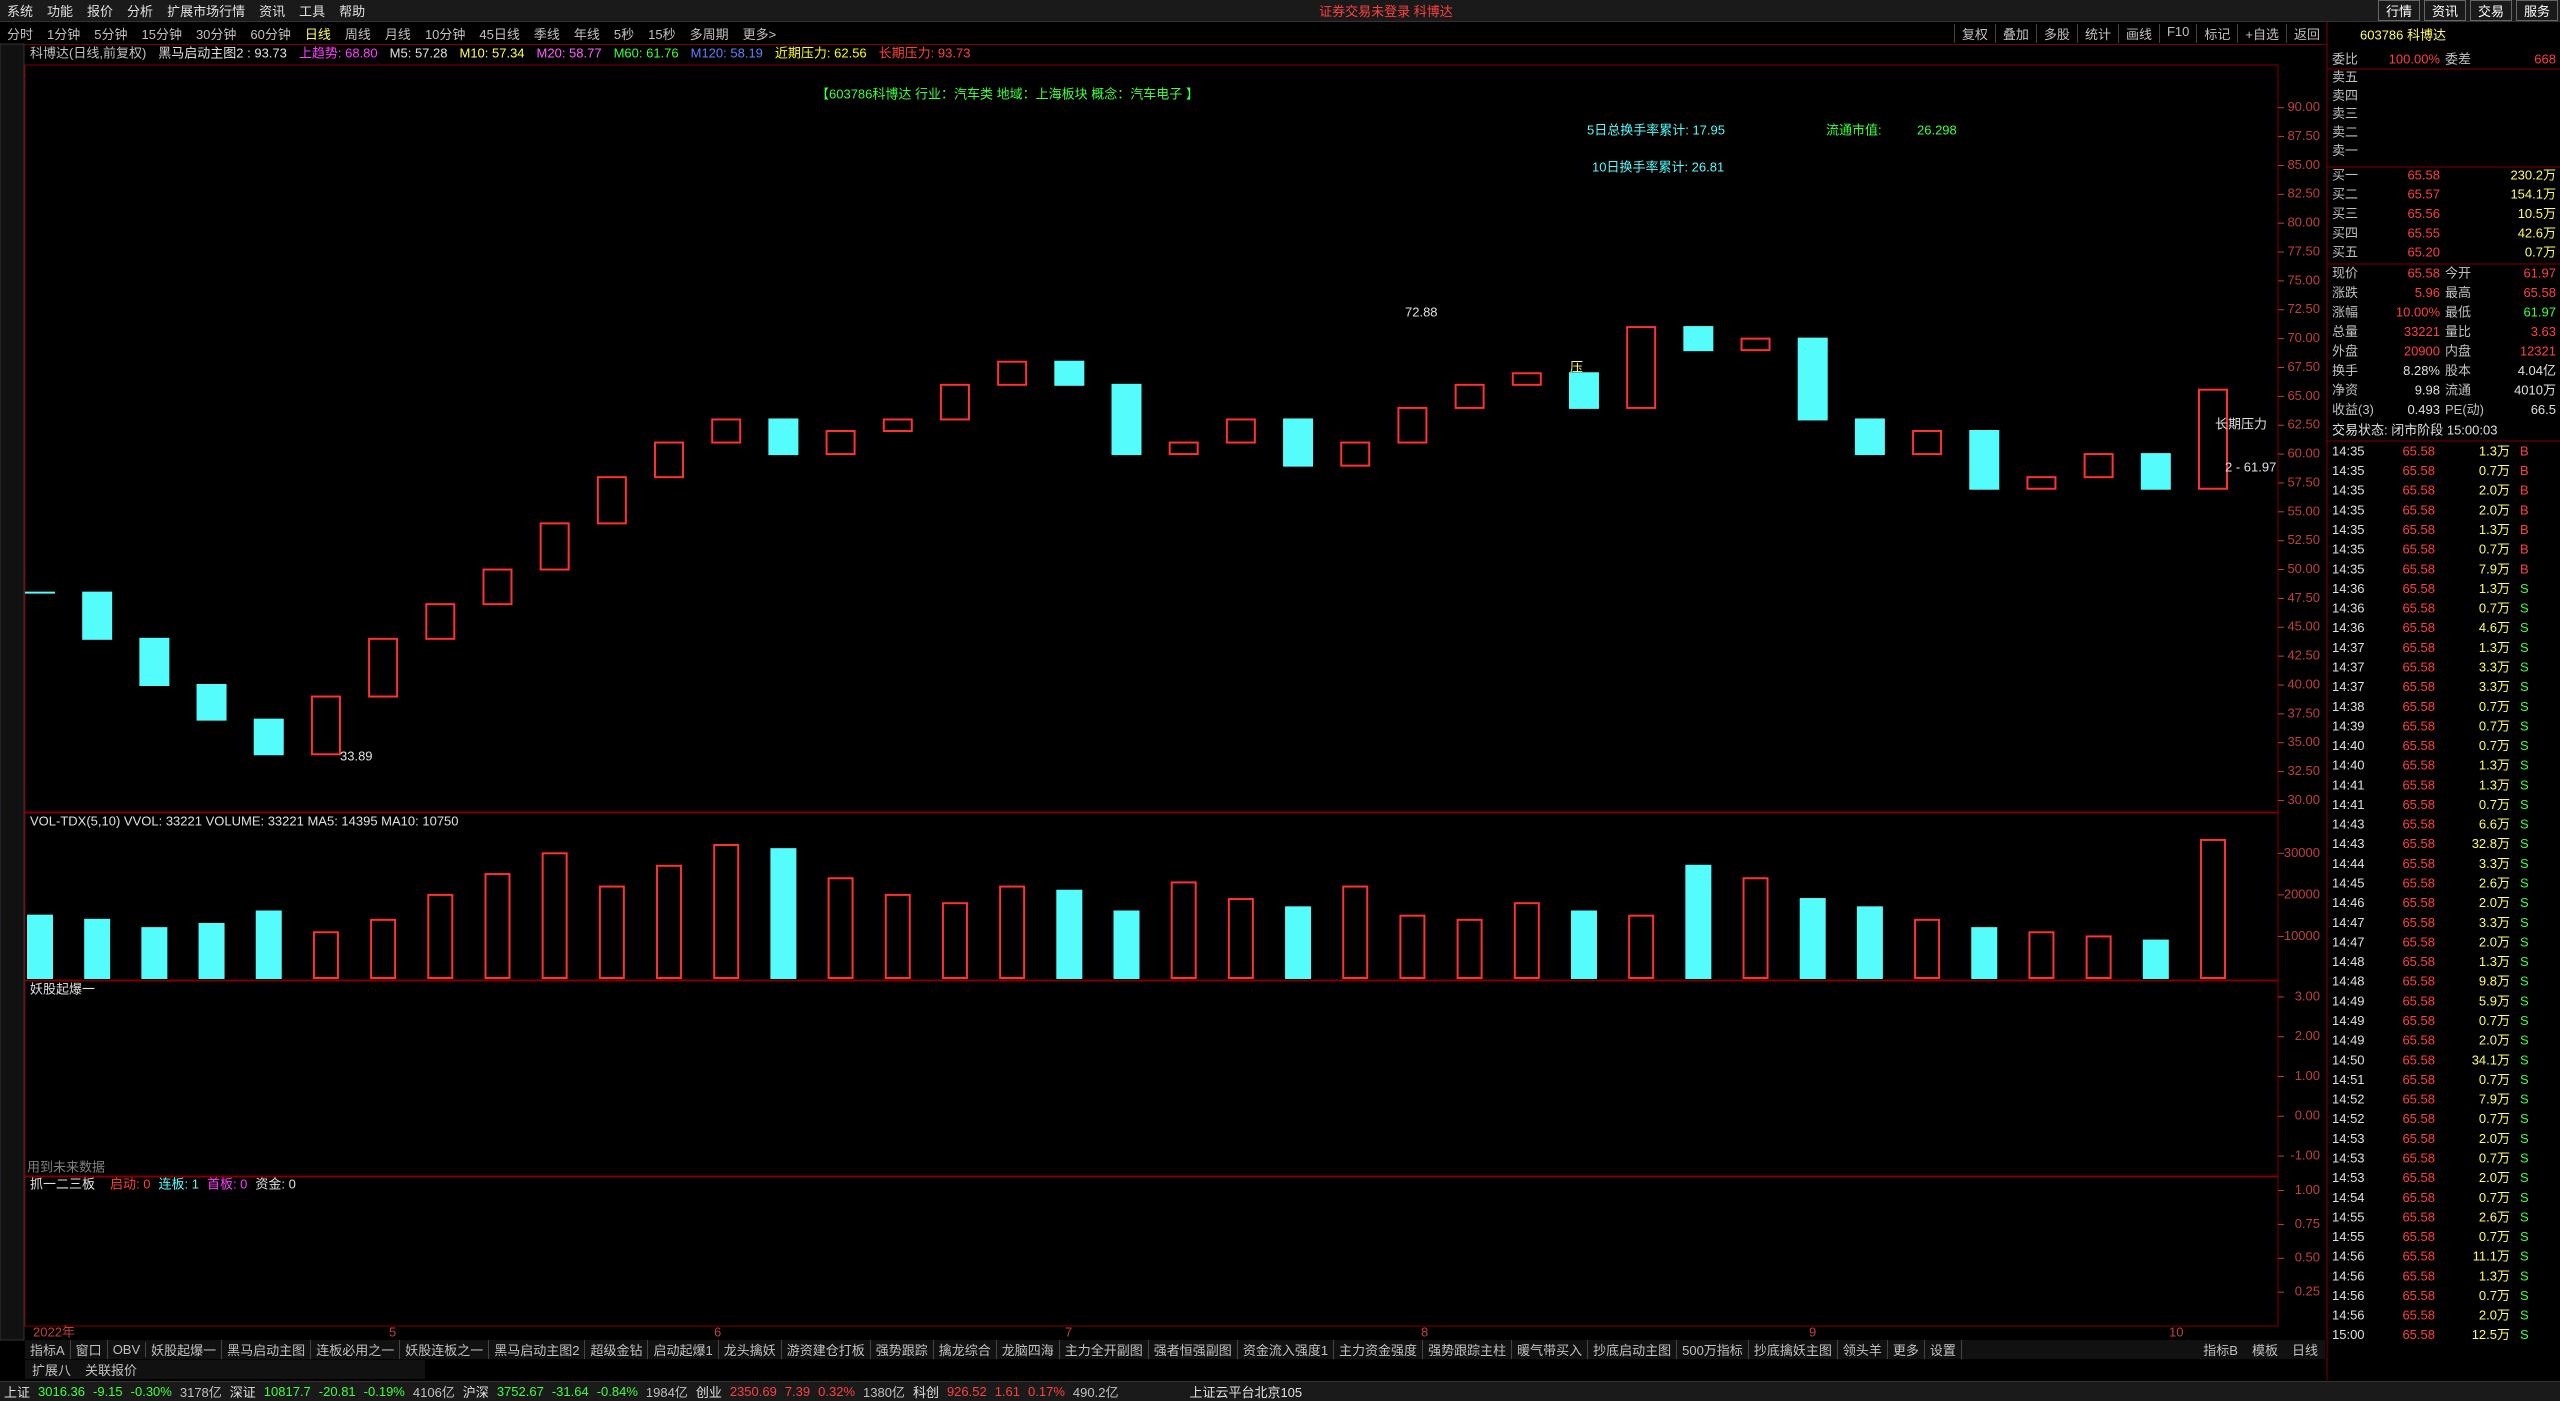 The width and height of the screenshot is (2560, 1401). What do you see at coordinates (2423, 252) in the screenshot?
I see `buy-price: 65.20` at bounding box center [2423, 252].